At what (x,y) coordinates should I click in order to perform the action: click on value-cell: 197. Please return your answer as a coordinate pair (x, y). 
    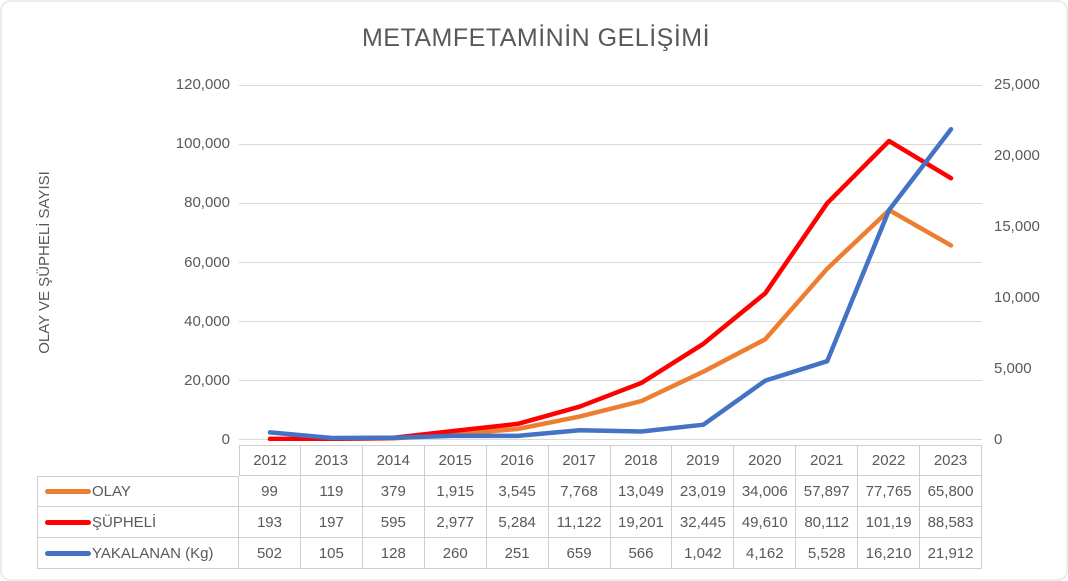
    Looking at the image, I should click on (331, 522).